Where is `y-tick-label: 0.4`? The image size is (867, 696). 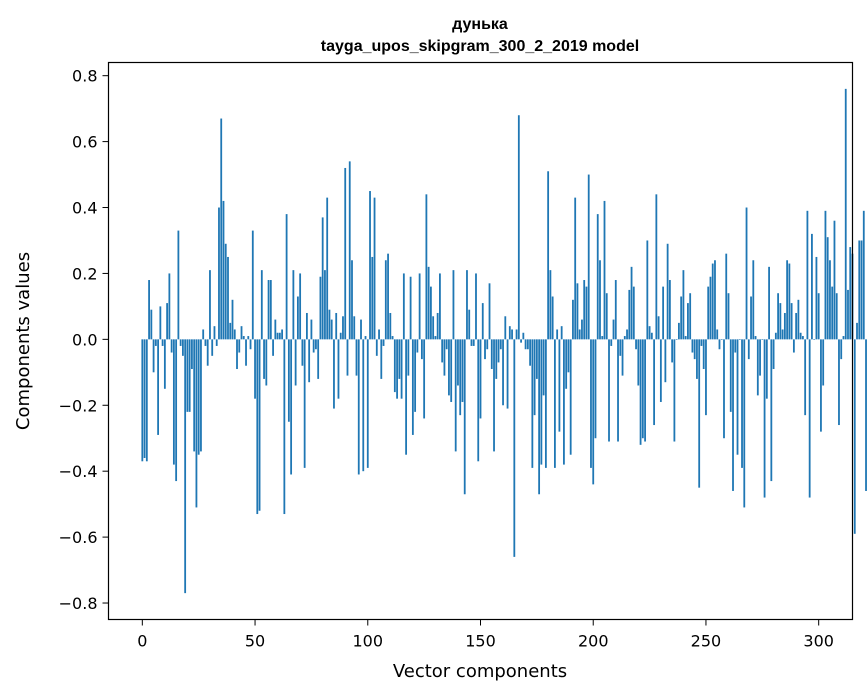 y-tick-label: 0.4 is located at coordinates (84, 208).